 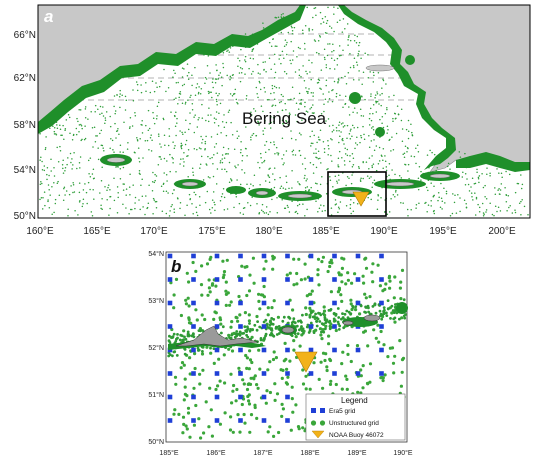 I want to click on lat-tick-66: 66°N, so click(x=25, y=35).